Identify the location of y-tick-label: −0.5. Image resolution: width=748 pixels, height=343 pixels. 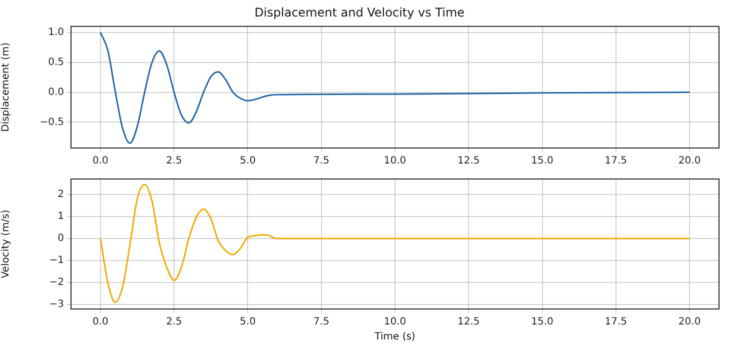
(52, 122).